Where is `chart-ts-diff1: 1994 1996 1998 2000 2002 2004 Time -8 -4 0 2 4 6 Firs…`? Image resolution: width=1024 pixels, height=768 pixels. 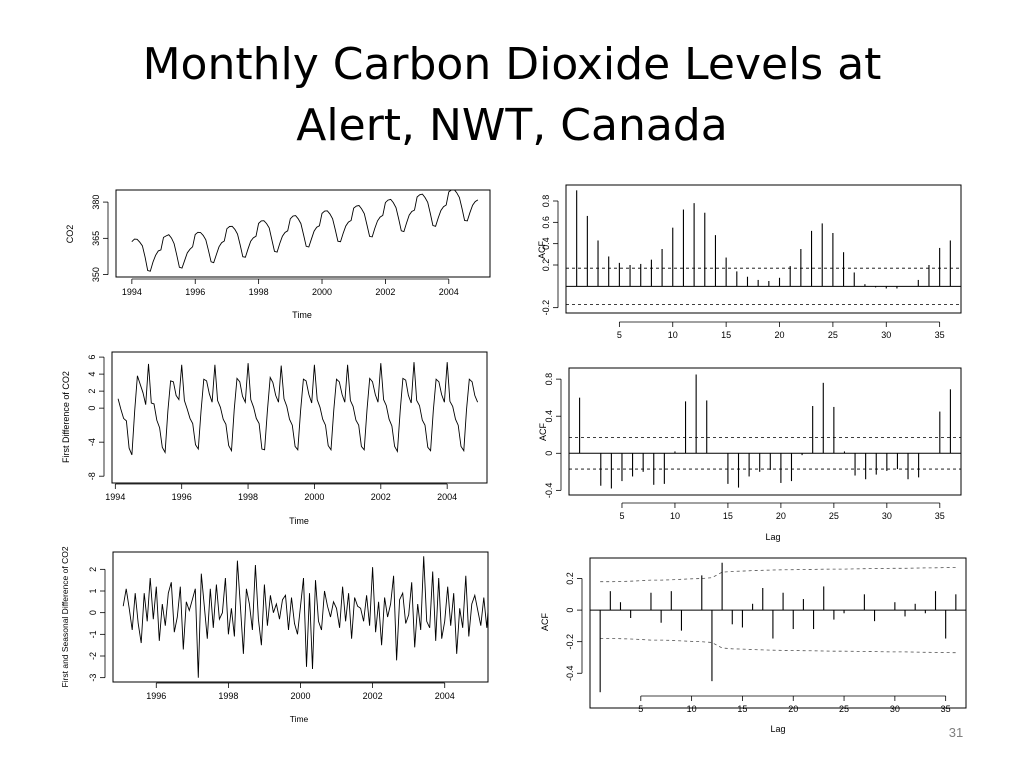 chart-ts-diff1: 1994 1996 1998 2000 2002 2004 Time -8 -4 0 2 4 6 Firs… is located at coordinates (274, 438).